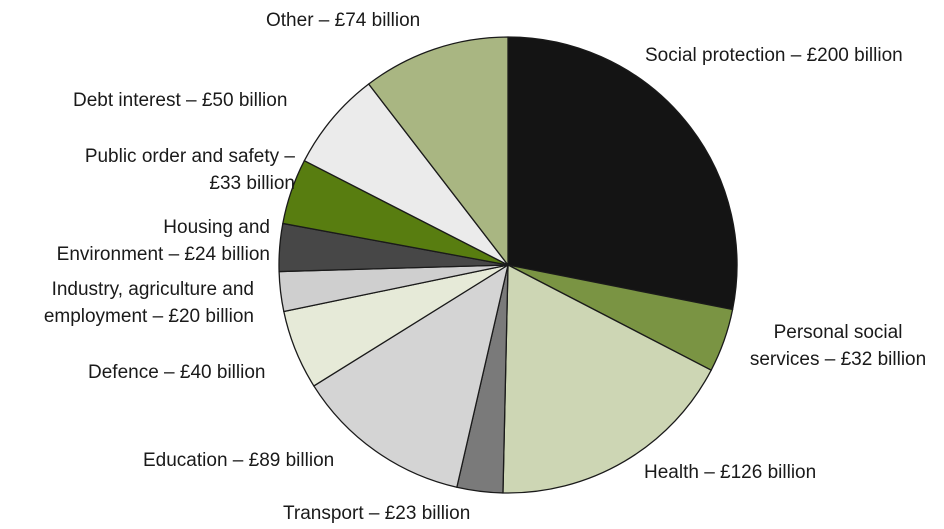  I want to click on label-line: Transport – £23 billion, so click(377, 513).